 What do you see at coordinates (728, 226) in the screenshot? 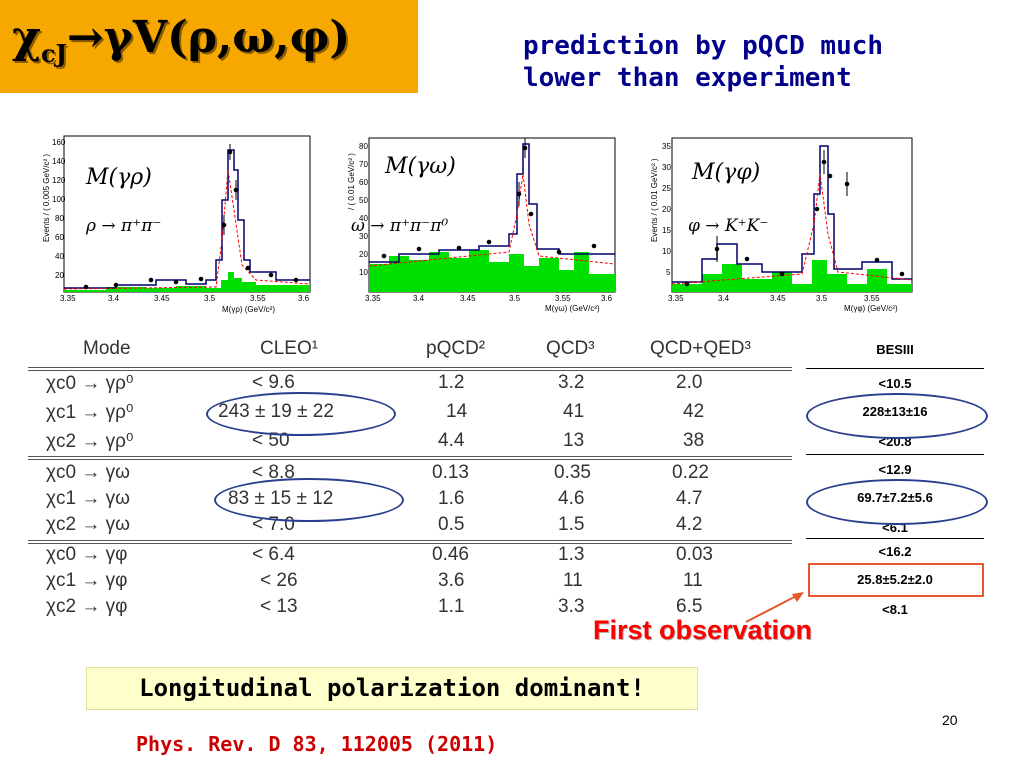
I see `plot-decay-label: φ → K⁺K⁻` at bounding box center [728, 226].